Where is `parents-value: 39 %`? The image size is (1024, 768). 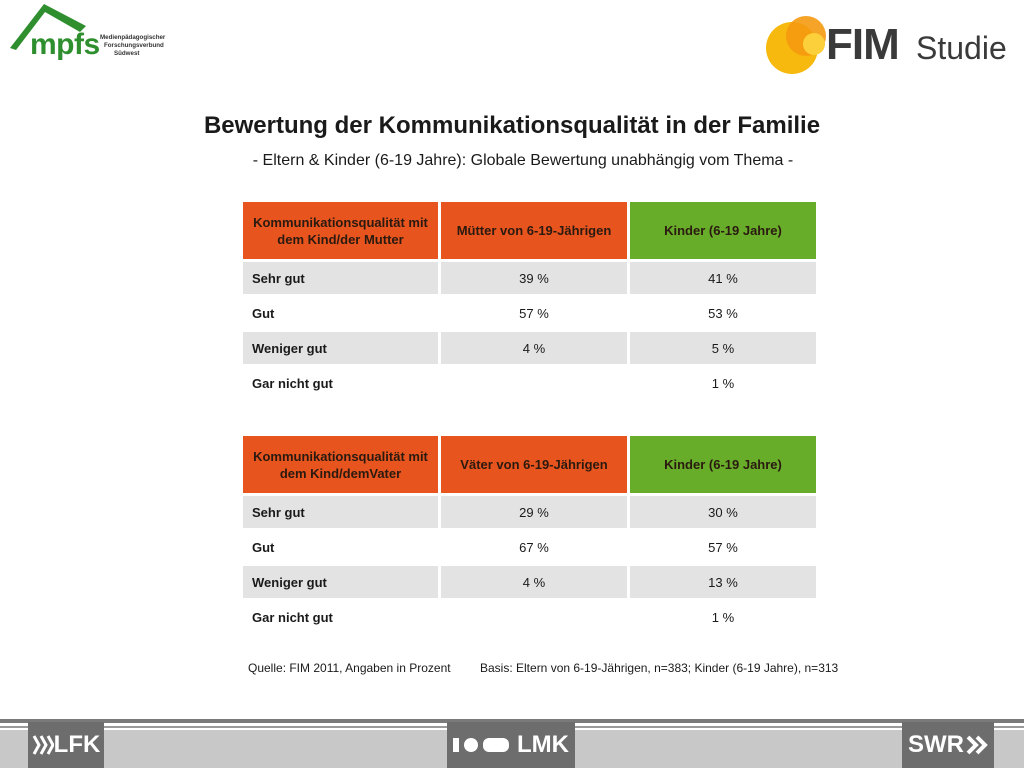 parents-value: 39 % is located at coordinates (534, 278).